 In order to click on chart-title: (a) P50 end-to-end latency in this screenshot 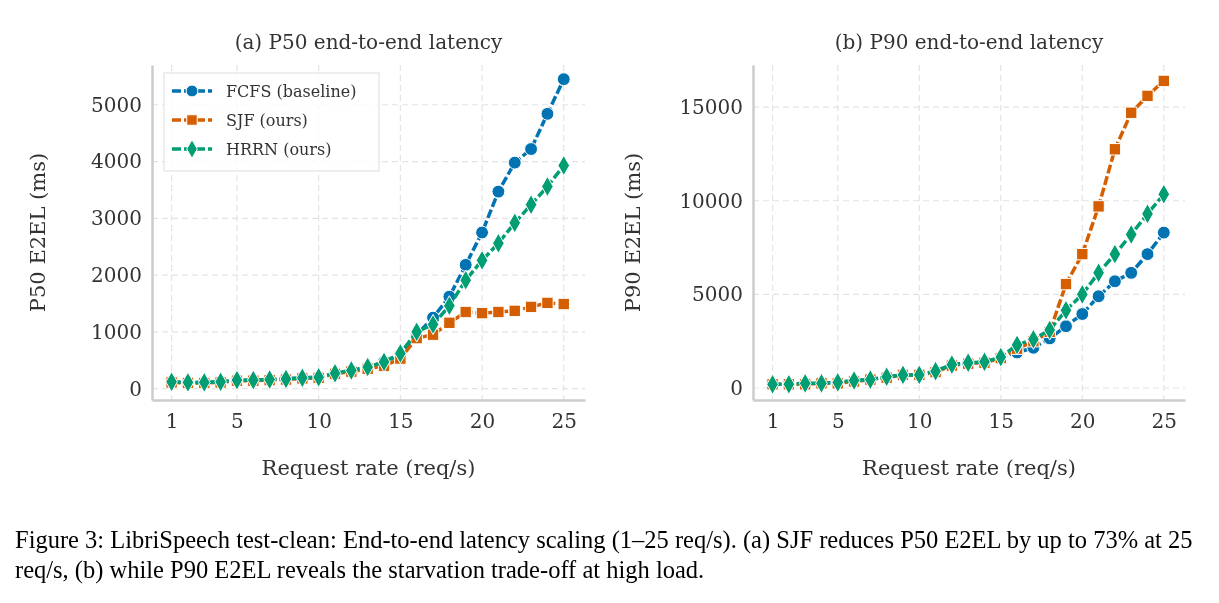, I will do `click(369, 42)`.